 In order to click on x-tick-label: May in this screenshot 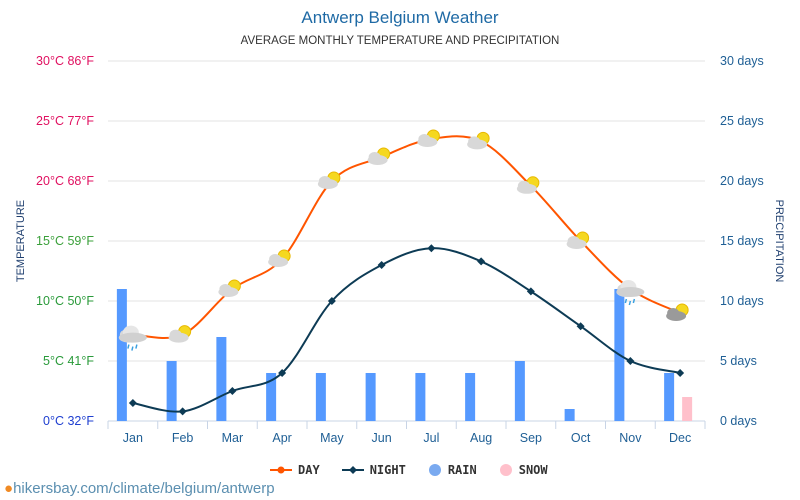, I will do `click(332, 438)`.